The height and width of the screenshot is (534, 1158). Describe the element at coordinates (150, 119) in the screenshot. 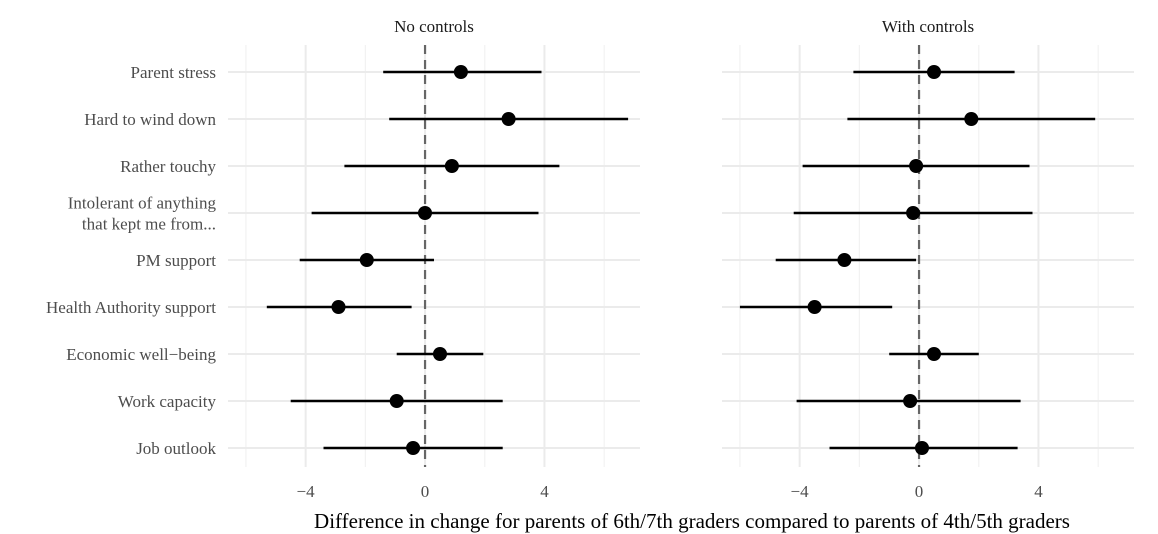

I see `category-label: Hard to wind down` at that location.